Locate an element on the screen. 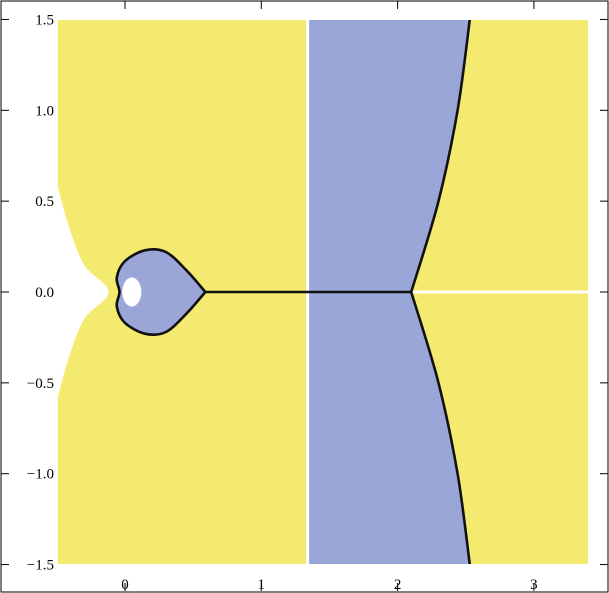  y-tick-label: 1.5 is located at coordinates (44, 20).